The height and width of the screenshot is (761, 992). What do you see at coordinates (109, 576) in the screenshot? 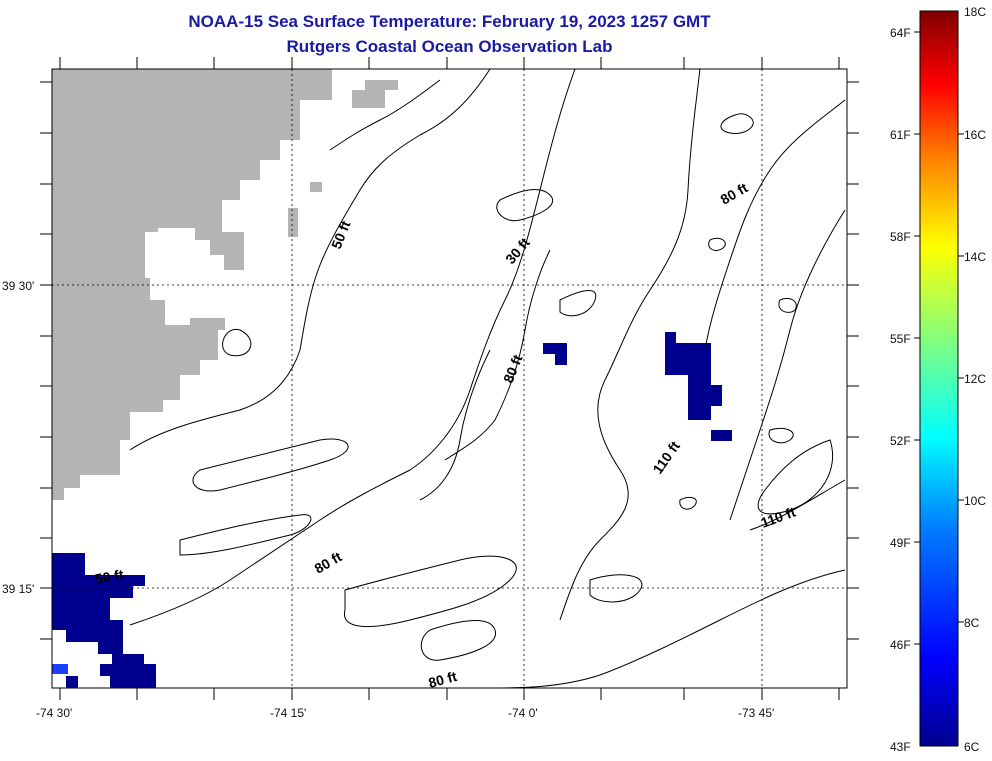
I see `contour-label: 50 ft` at bounding box center [109, 576].